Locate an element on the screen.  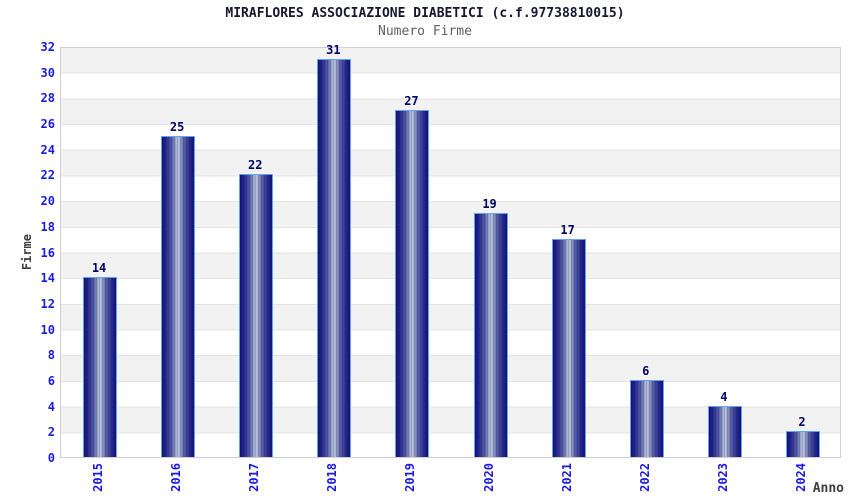
y-tick-label: 14 is located at coordinates (47, 278).